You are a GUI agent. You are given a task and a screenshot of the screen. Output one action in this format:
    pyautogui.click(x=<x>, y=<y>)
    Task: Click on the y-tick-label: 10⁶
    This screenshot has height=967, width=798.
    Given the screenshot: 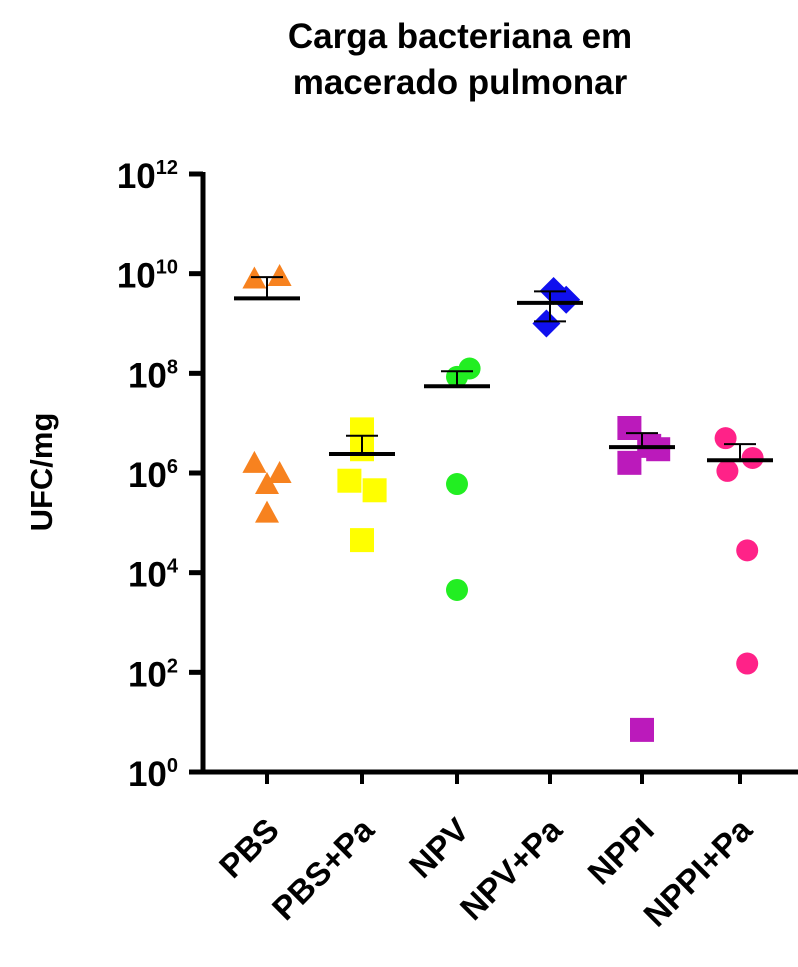 What is the action you would take?
    pyautogui.click(x=153, y=475)
    